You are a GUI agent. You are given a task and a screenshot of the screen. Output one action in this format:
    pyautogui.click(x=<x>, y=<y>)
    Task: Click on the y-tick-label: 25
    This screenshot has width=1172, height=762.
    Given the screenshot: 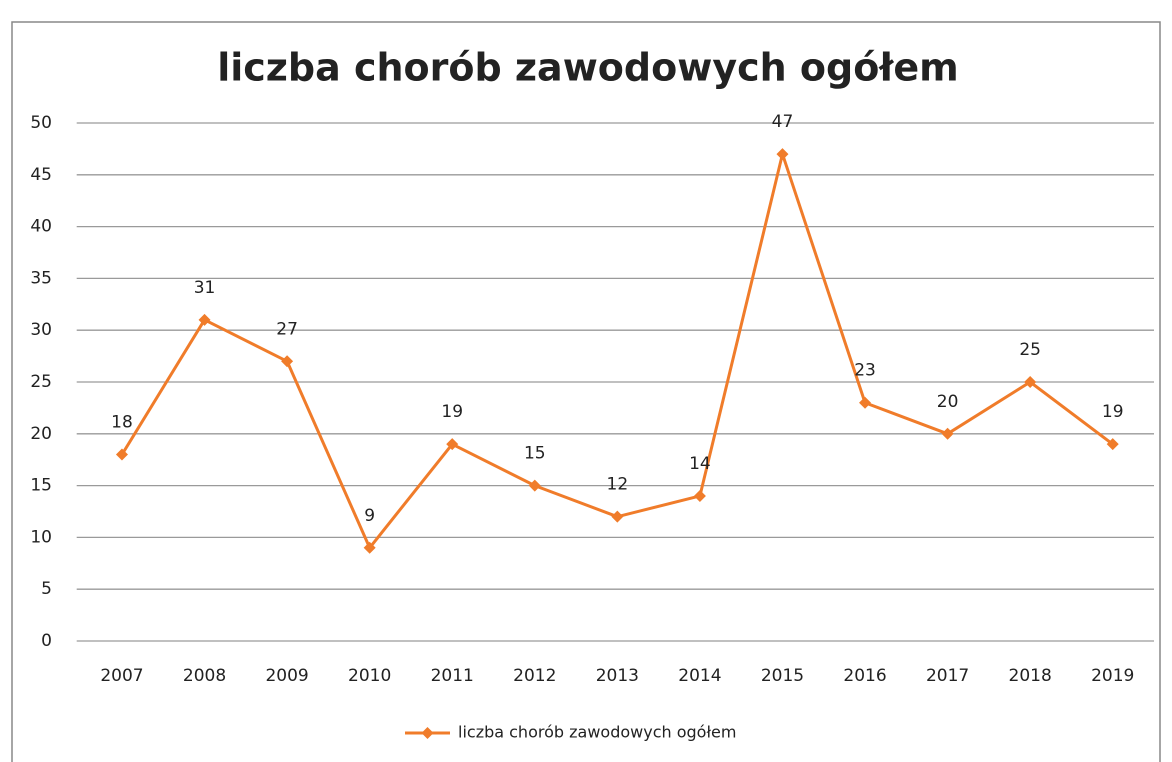 What is the action you would take?
    pyautogui.click(x=41, y=382)
    